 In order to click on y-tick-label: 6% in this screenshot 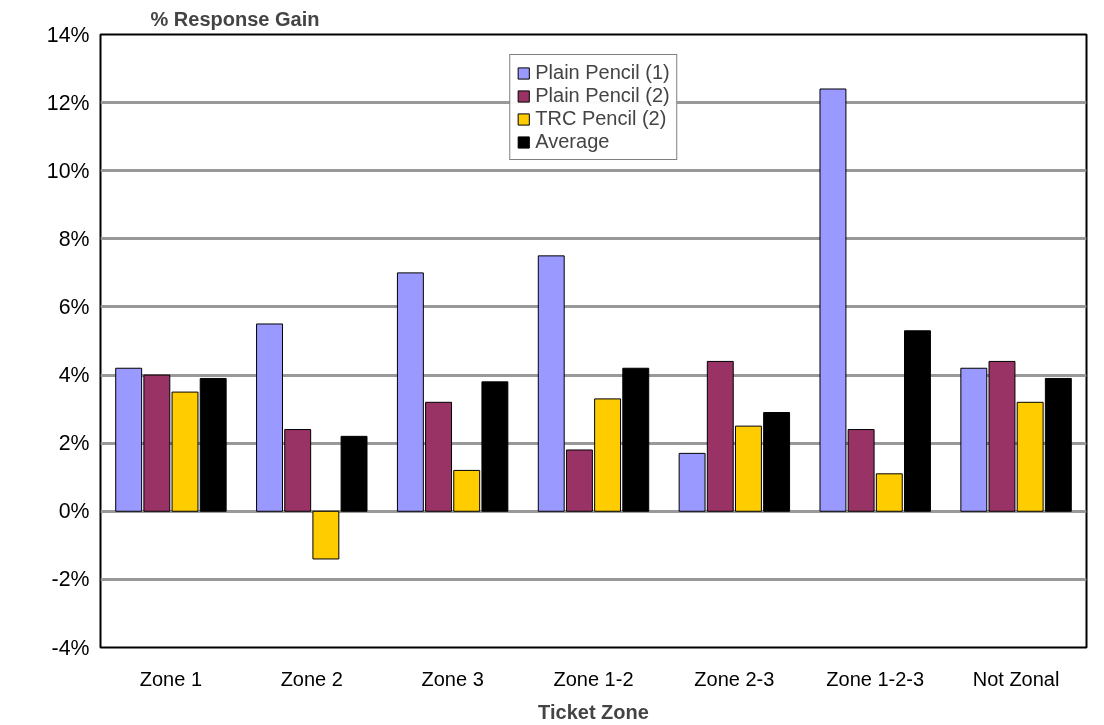, I will do `click(74, 306)`.